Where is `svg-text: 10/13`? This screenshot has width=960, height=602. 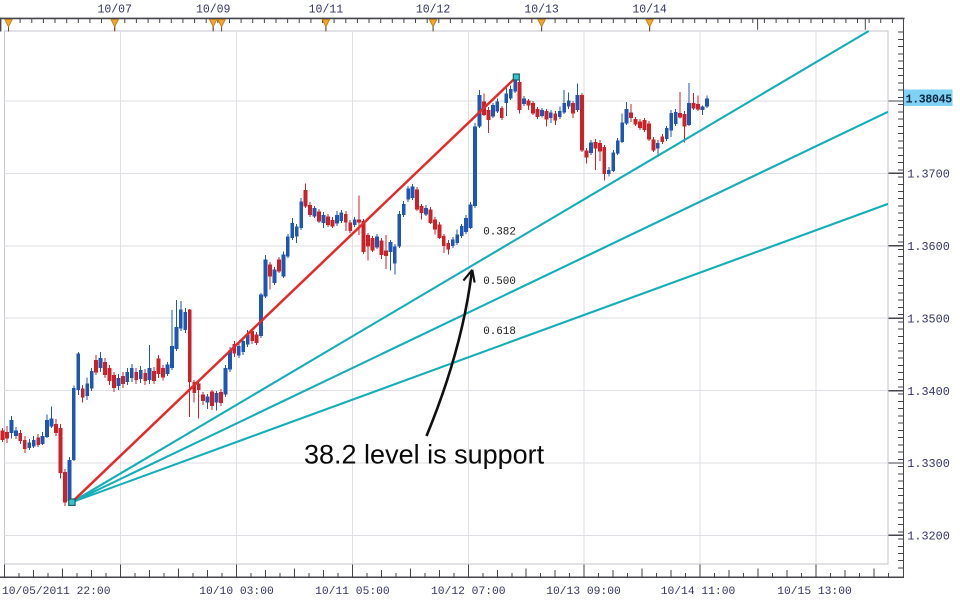 svg-text: 10/13 is located at coordinates (541, 9).